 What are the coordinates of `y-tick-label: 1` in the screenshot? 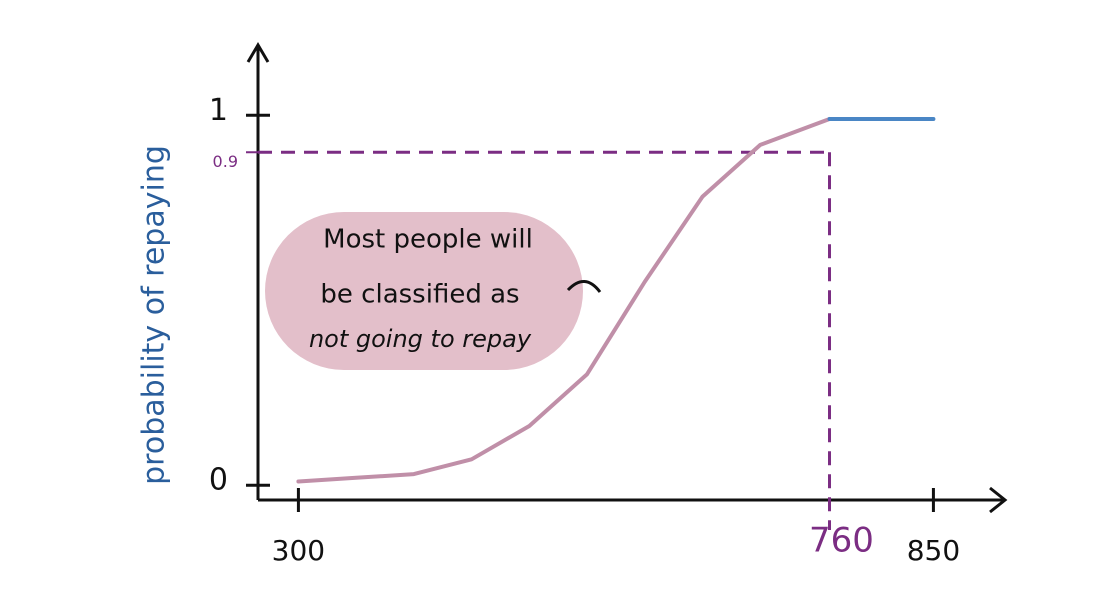 It's located at (218, 110).